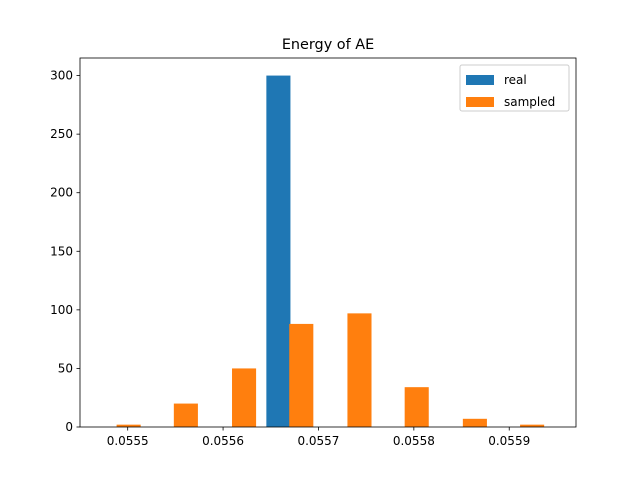  What do you see at coordinates (61, 251) in the screenshot?
I see `y-tick-label: 150` at bounding box center [61, 251].